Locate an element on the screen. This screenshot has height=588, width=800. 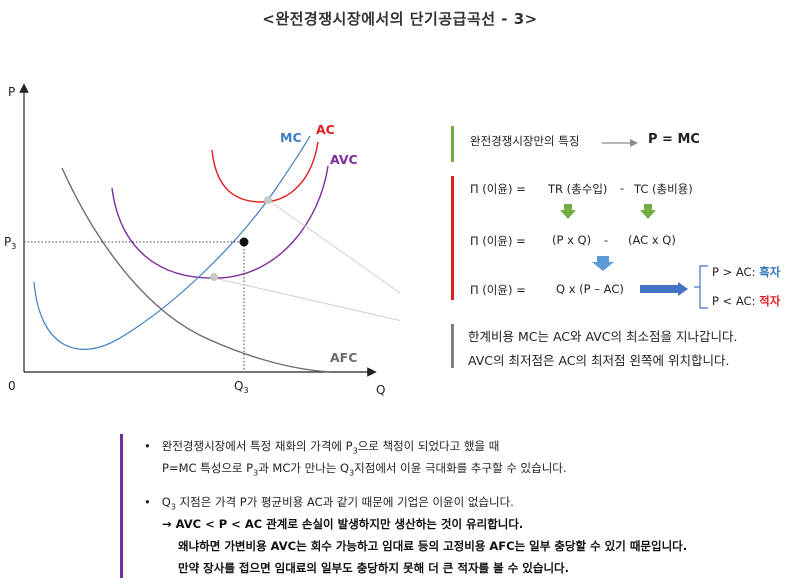
afc-label: AFC is located at coordinates (343, 357).